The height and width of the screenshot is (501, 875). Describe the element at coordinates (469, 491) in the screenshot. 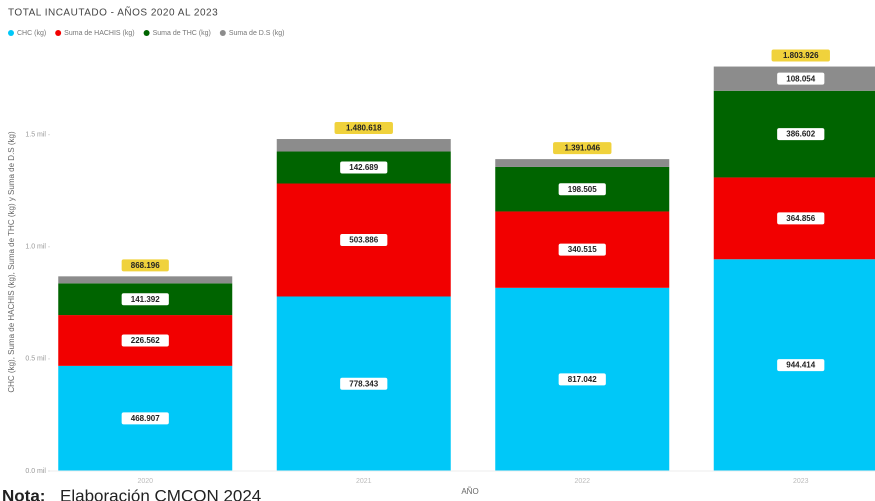

I see `x-axis-title: AÑO` at that location.